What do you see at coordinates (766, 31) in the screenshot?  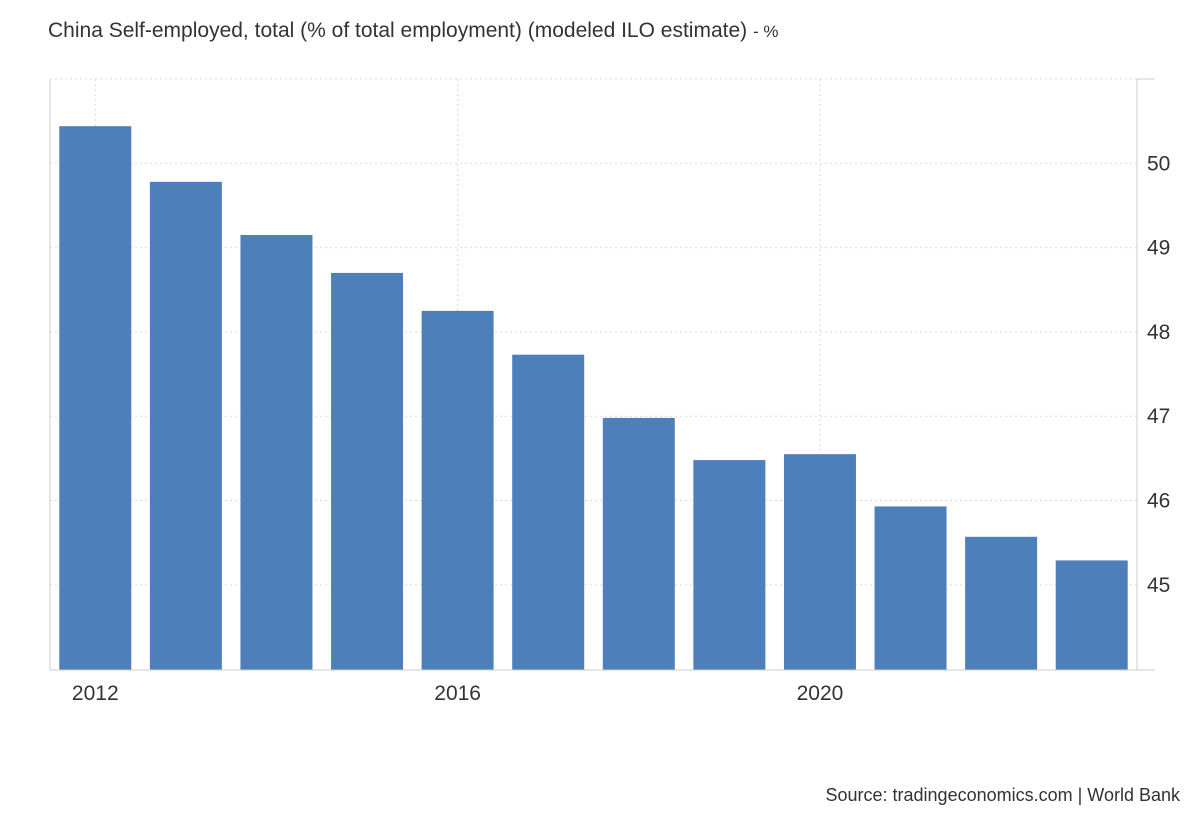 I see `chart-unit: - %` at bounding box center [766, 31].